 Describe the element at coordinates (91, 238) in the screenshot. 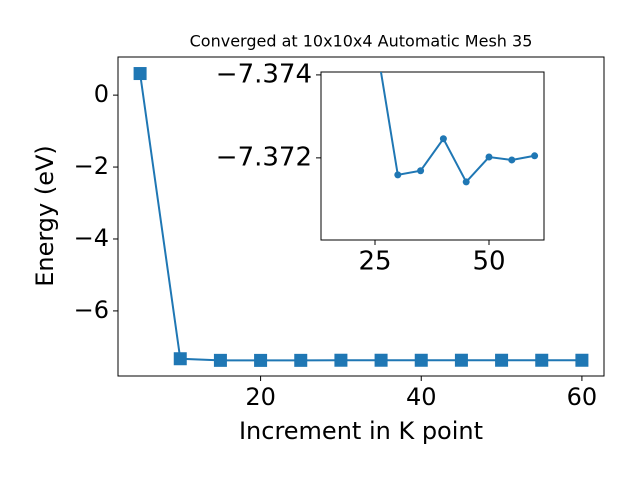

I see `y-tick-label: −4` at that location.